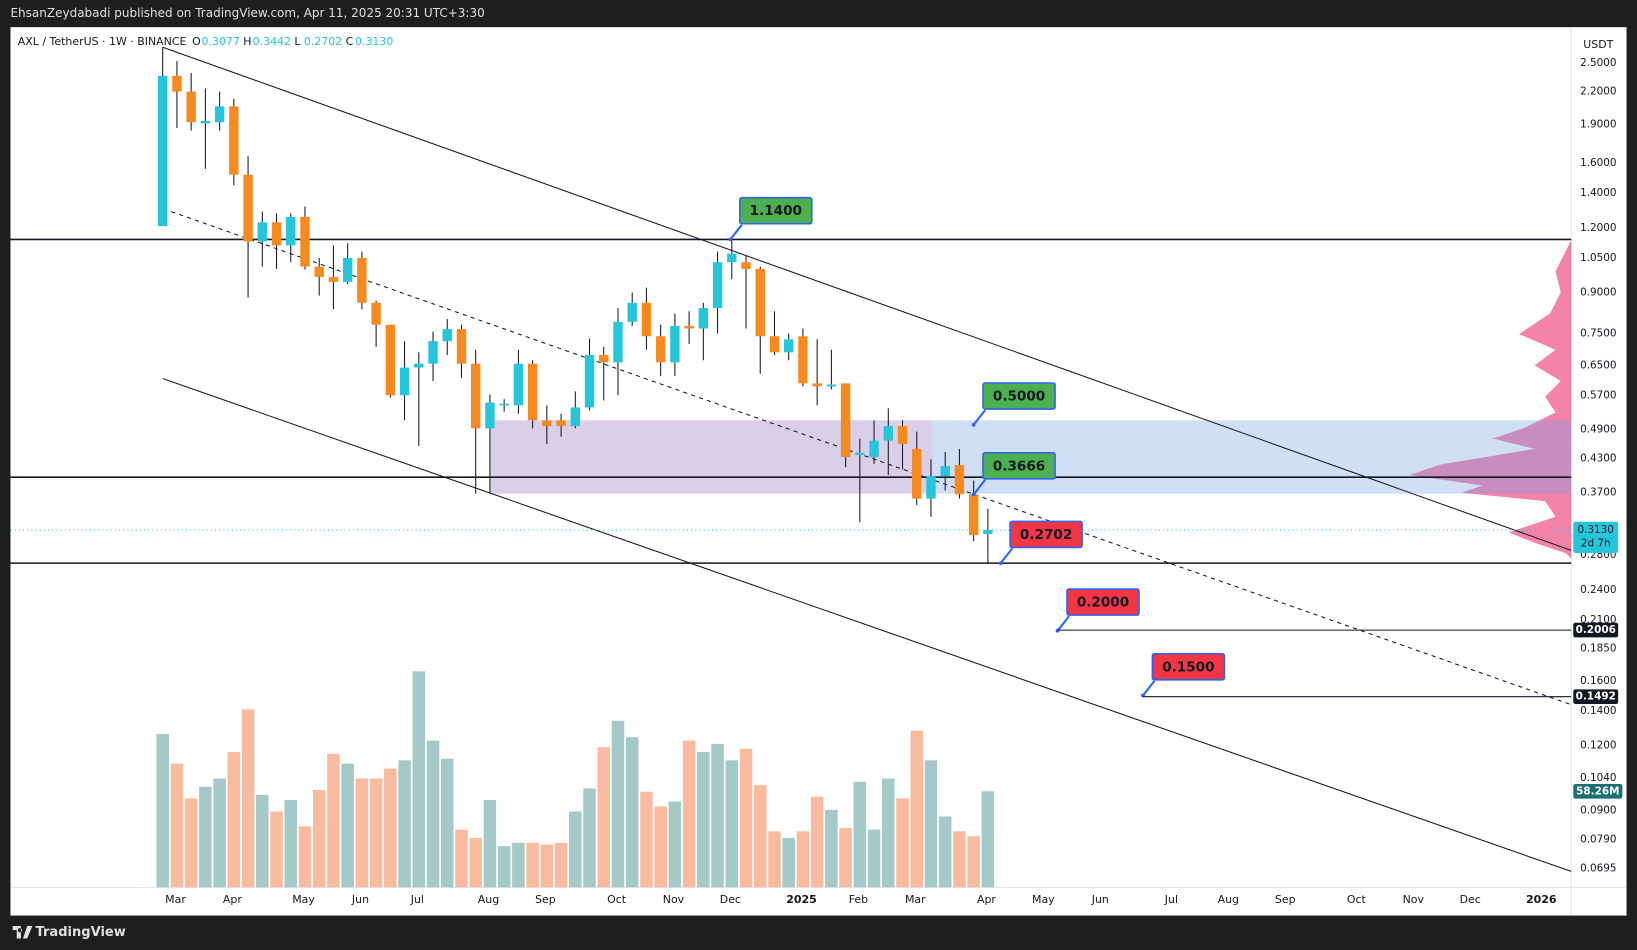 The width and height of the screenshot is (1637, 950). I want to click on ohlc-key: C, so click(350, 41).